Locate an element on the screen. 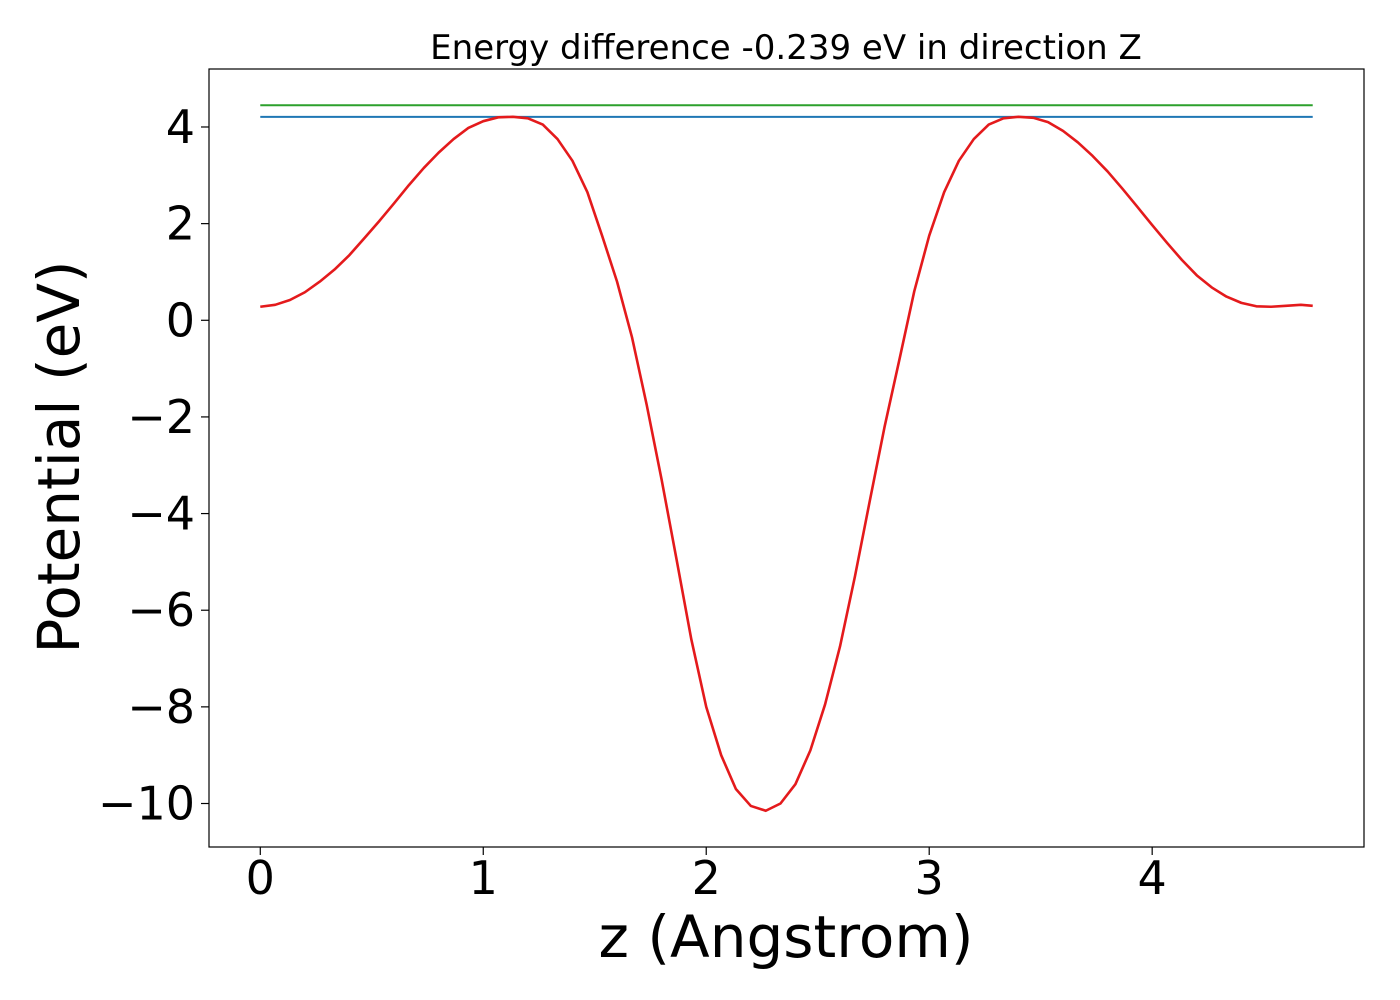 Image resolution: width=1400 pixels, height=1000 pixels. y-axis-ticks: 4 2 0 −2 −4 −6 −8 −10 is located at coordinates (153, 465).